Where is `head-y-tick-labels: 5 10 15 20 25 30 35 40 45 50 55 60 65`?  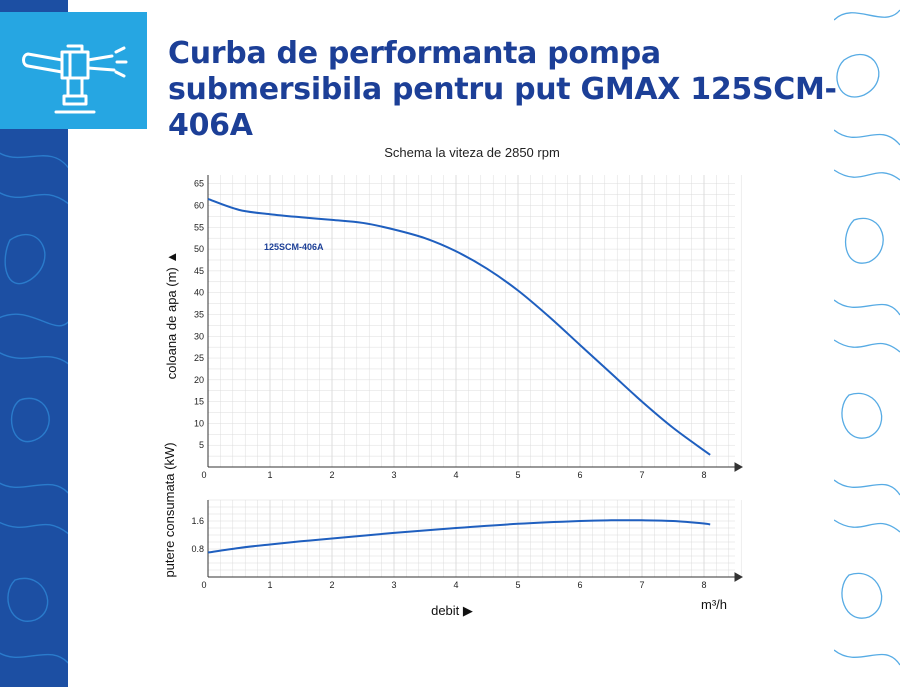 head-y-tick-labels: 5 10 15 20 25 30 35 40 45 50 55 60 65 is located at coordinates (199, 314).